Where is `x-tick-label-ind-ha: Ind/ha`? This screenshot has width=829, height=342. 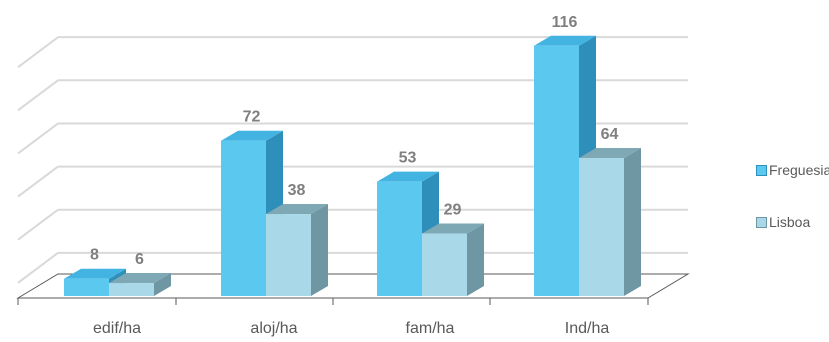
x-tick-label-ind-ha: Ind/ha is located at coordinates (587, 328).